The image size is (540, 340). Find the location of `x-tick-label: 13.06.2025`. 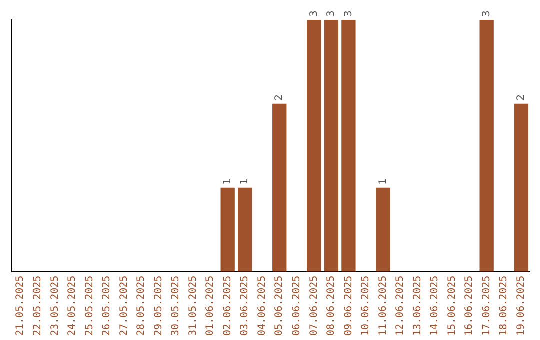

x-tick-label: 13.06.2025 is located at coordinates (418, 306).